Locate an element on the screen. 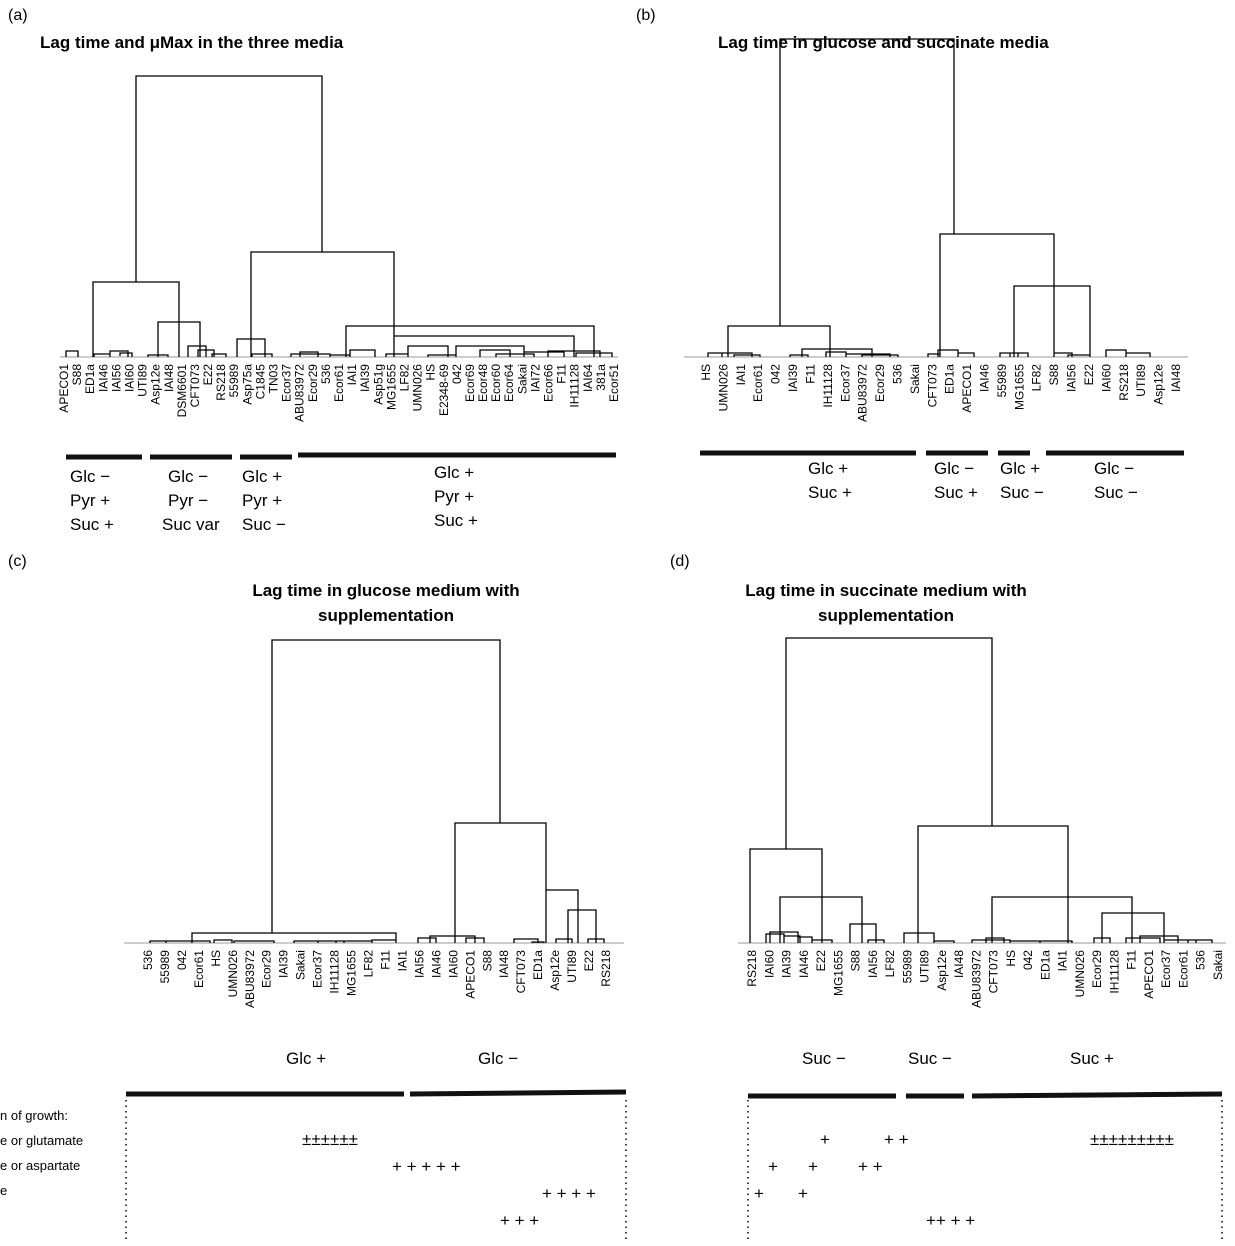 The height and width of the screenshot is (1246, 1235). panel-c-branches is located at coordinates (377, 791).